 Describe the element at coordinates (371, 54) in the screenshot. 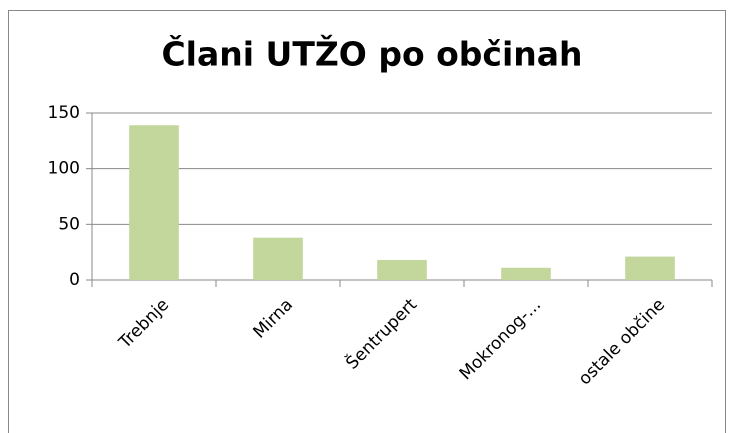

I see `chart-title: Člani UTŽO po občinah` at that location.